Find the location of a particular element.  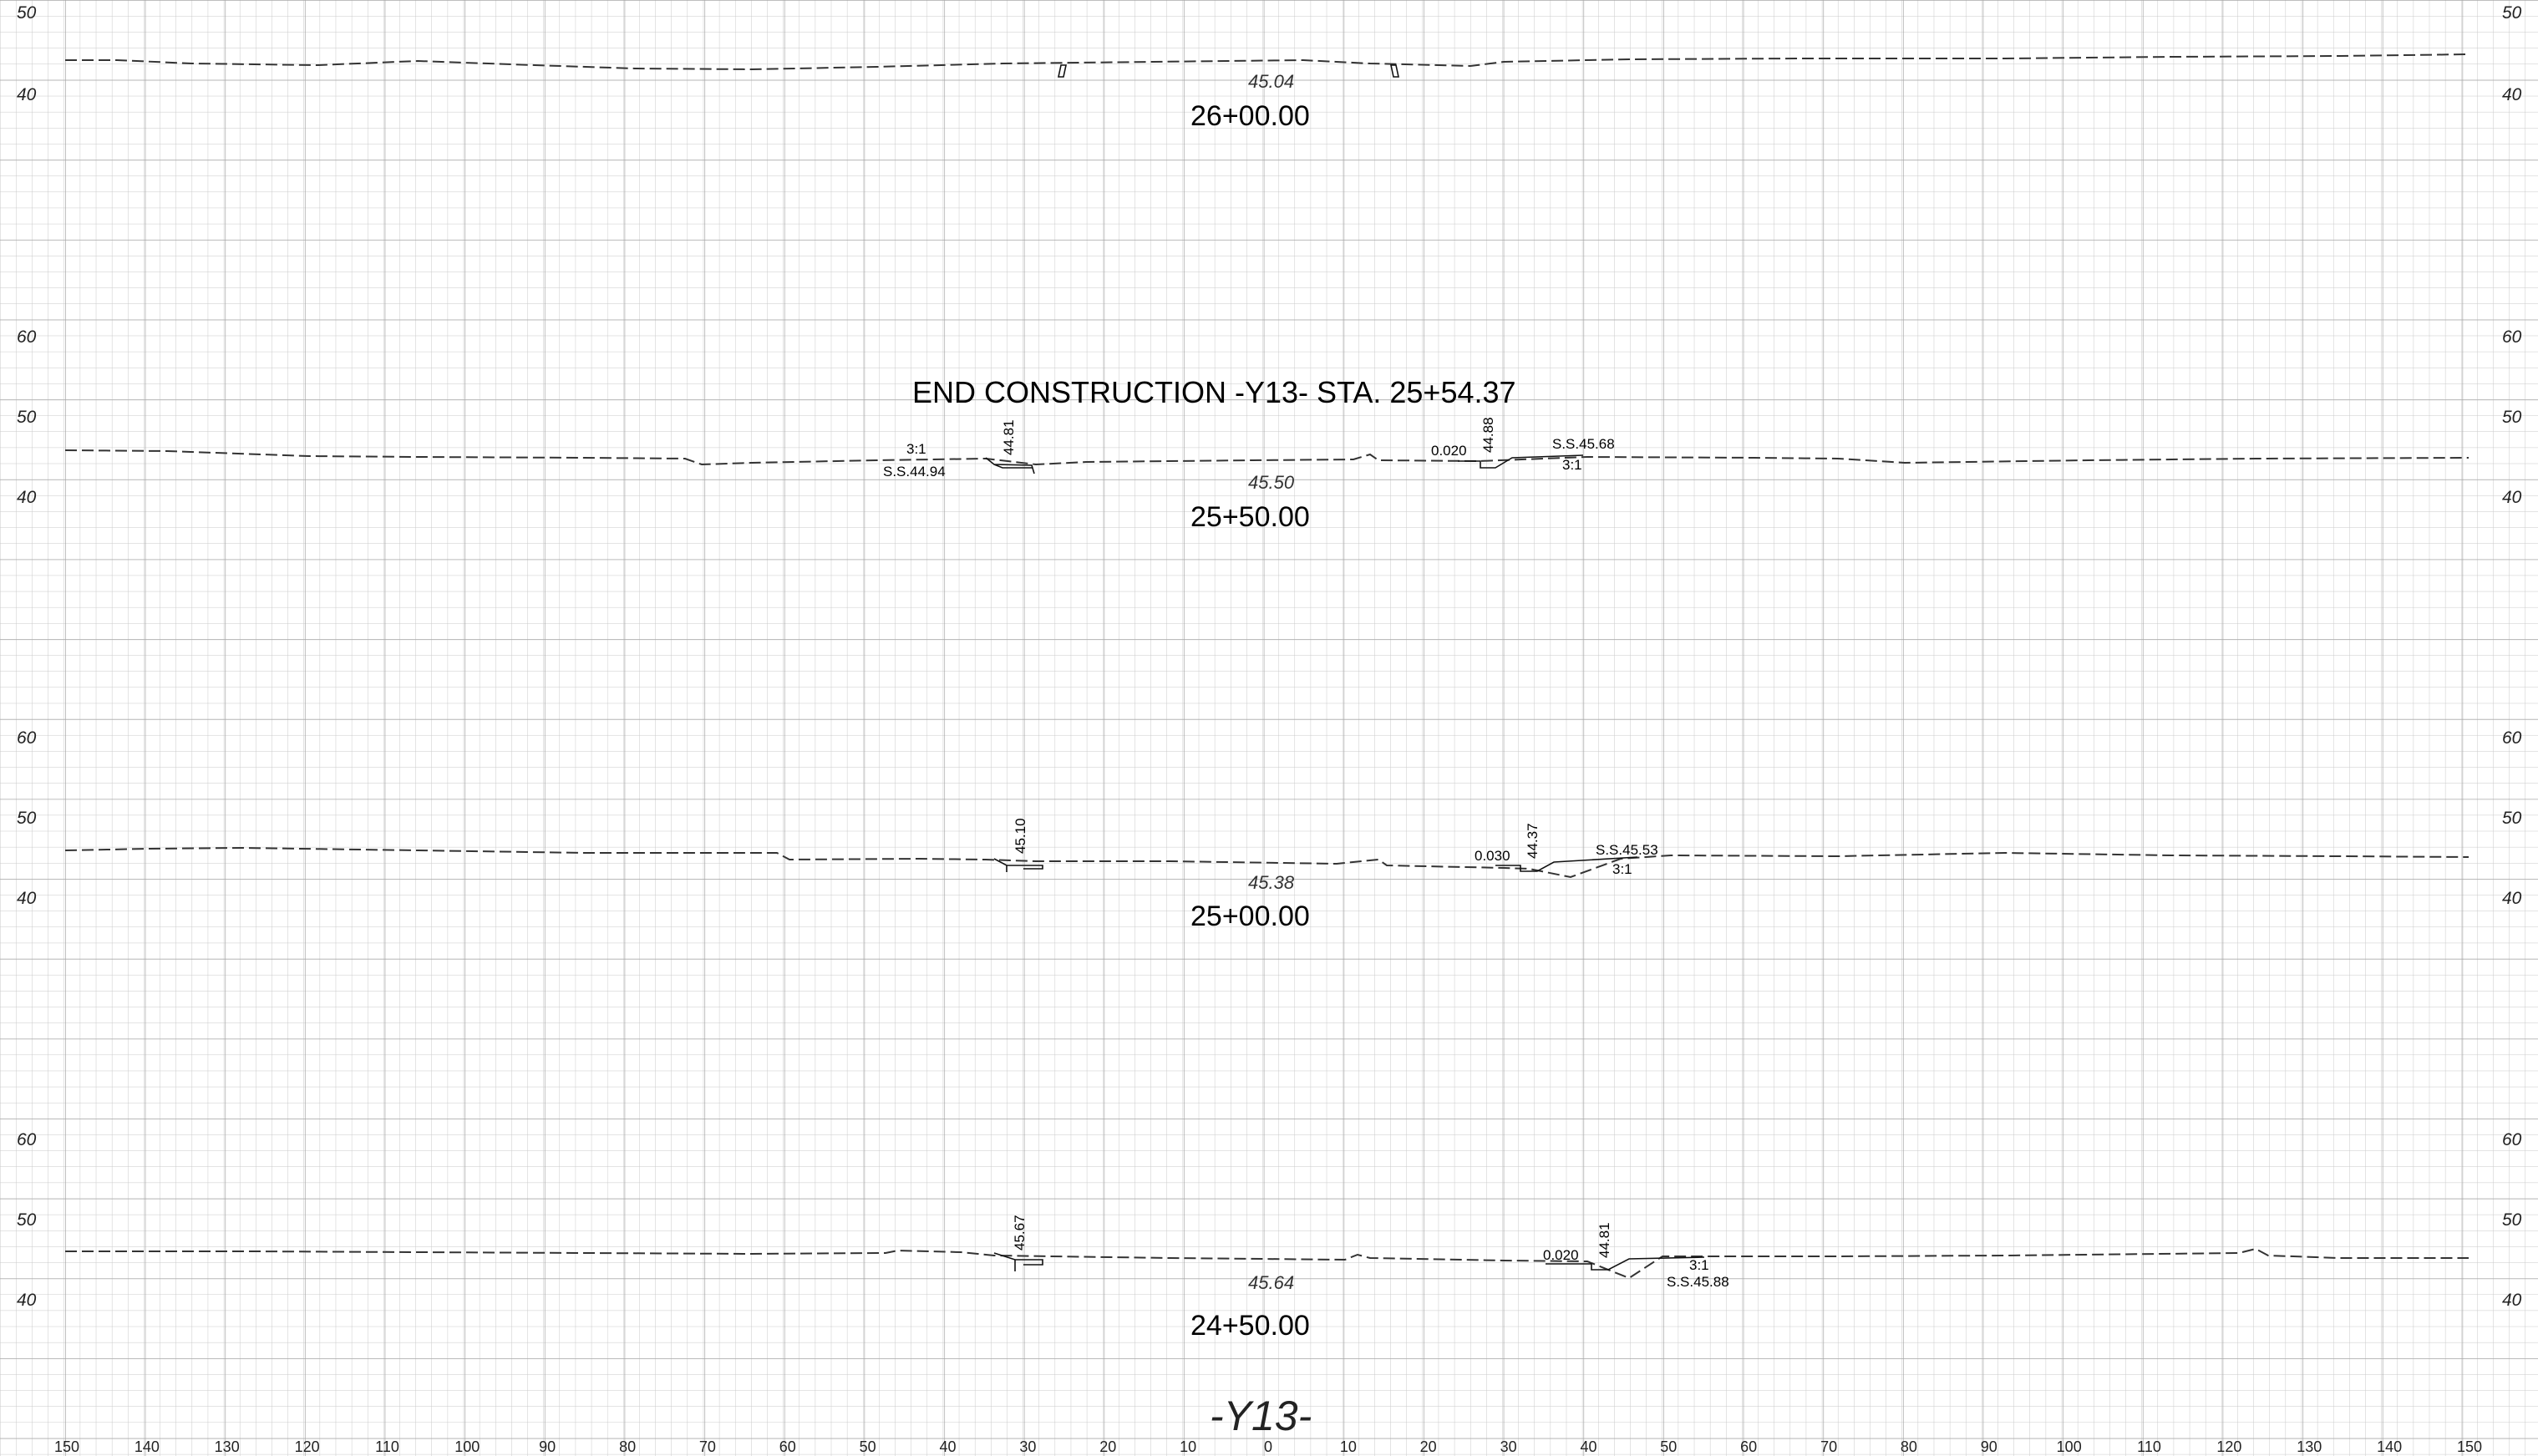

station-label: 24+50.00 is located at coordinates (1250, 1326).